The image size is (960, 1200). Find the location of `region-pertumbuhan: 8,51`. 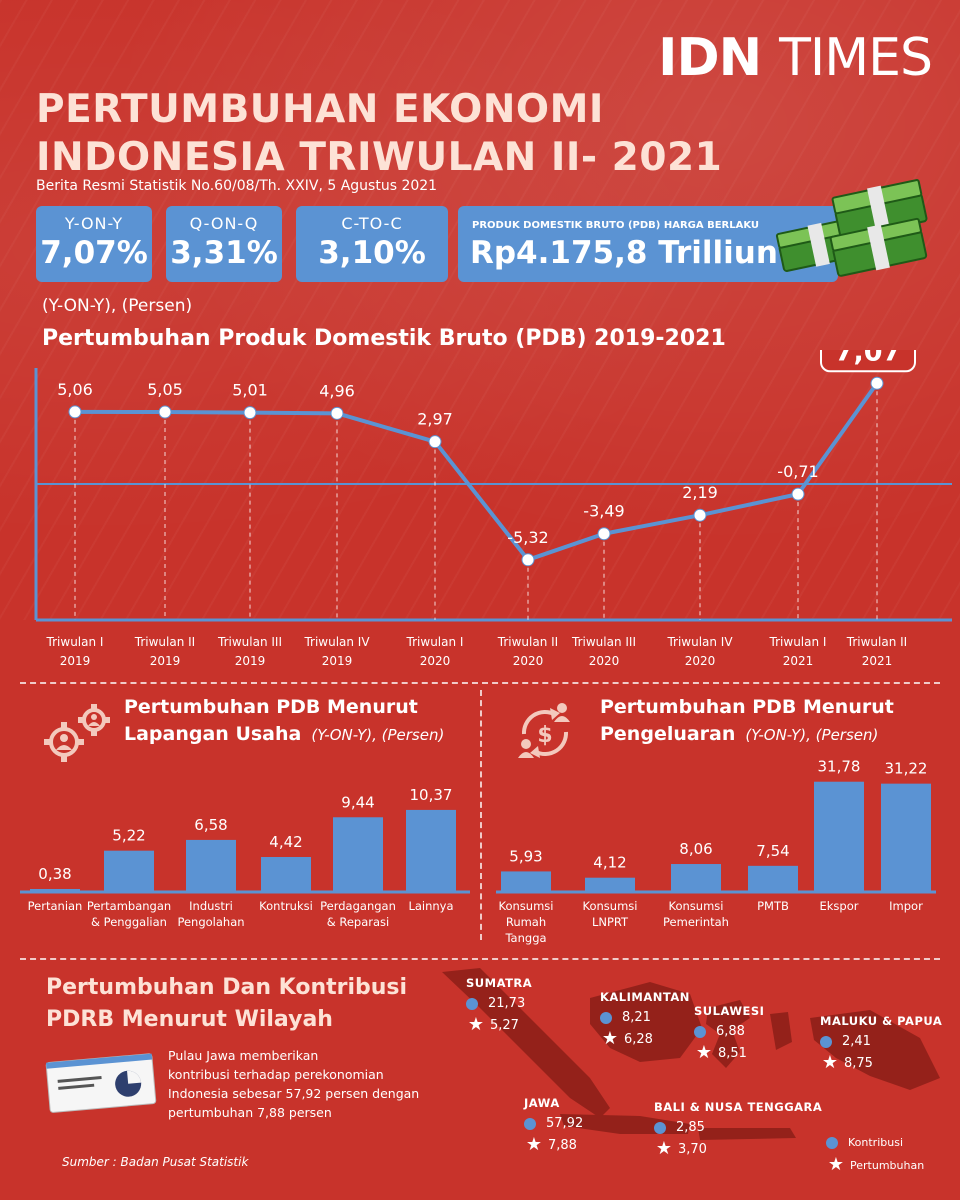

region-pertumbuhan: 8,51 is located at coordinates (732, 1053).